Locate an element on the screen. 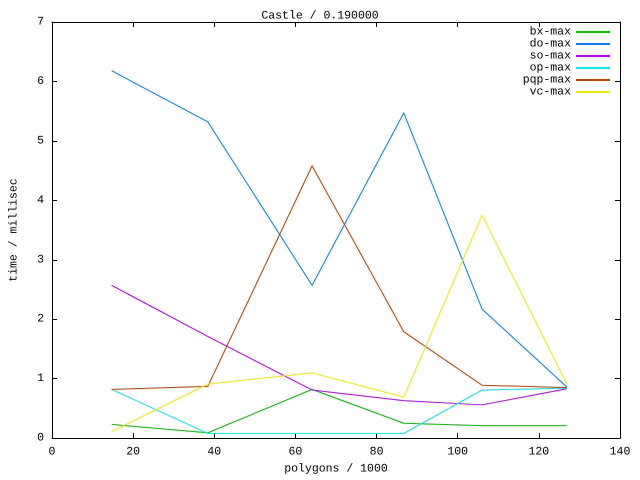 The width and height of the screenshot is (640, 480). y-tick-label: 5 is located at coordinates (40, 141).